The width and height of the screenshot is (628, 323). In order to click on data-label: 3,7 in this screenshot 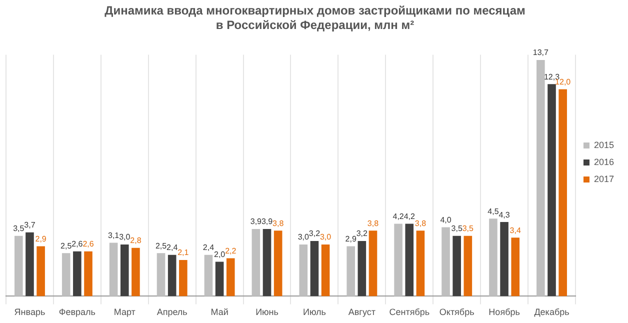, I will do `click(30, 225)`.